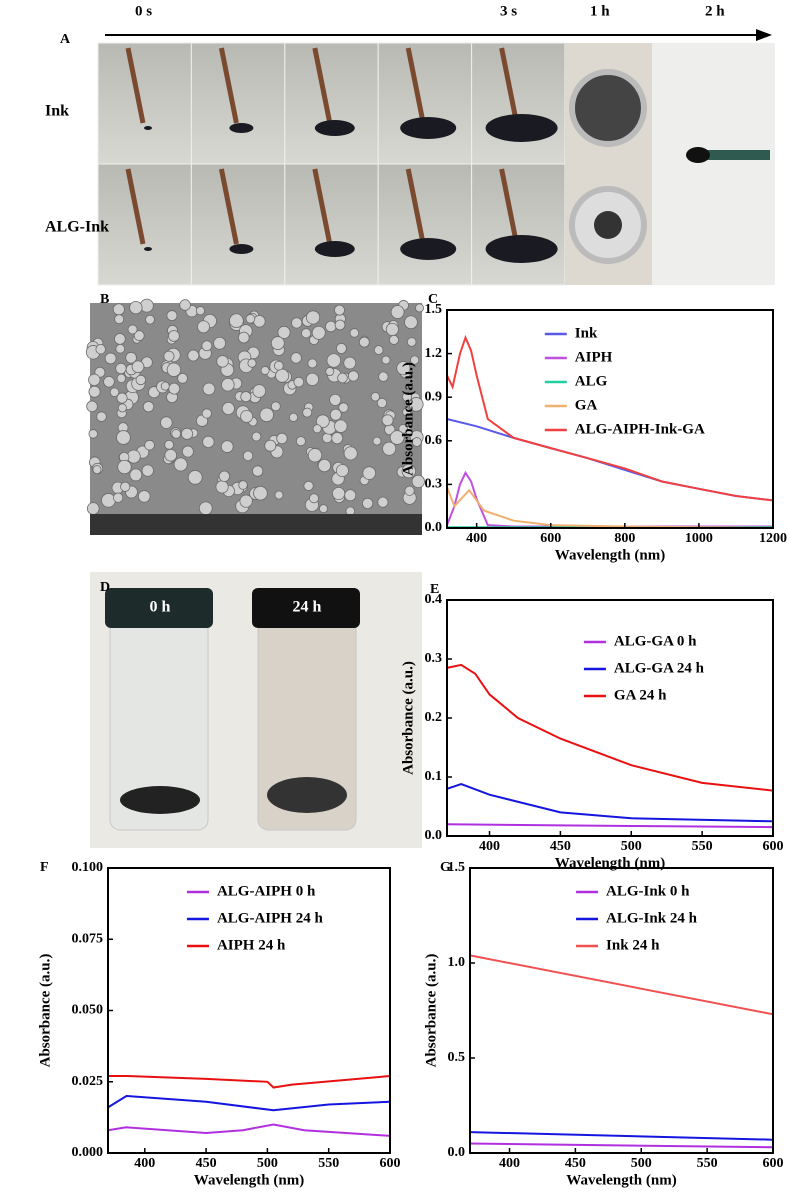 This screenshot has width=790, height=1195. Describe the element at coordinates (434, 396) in the screenshot. I see `y-tick-label: 0.9` at that location.